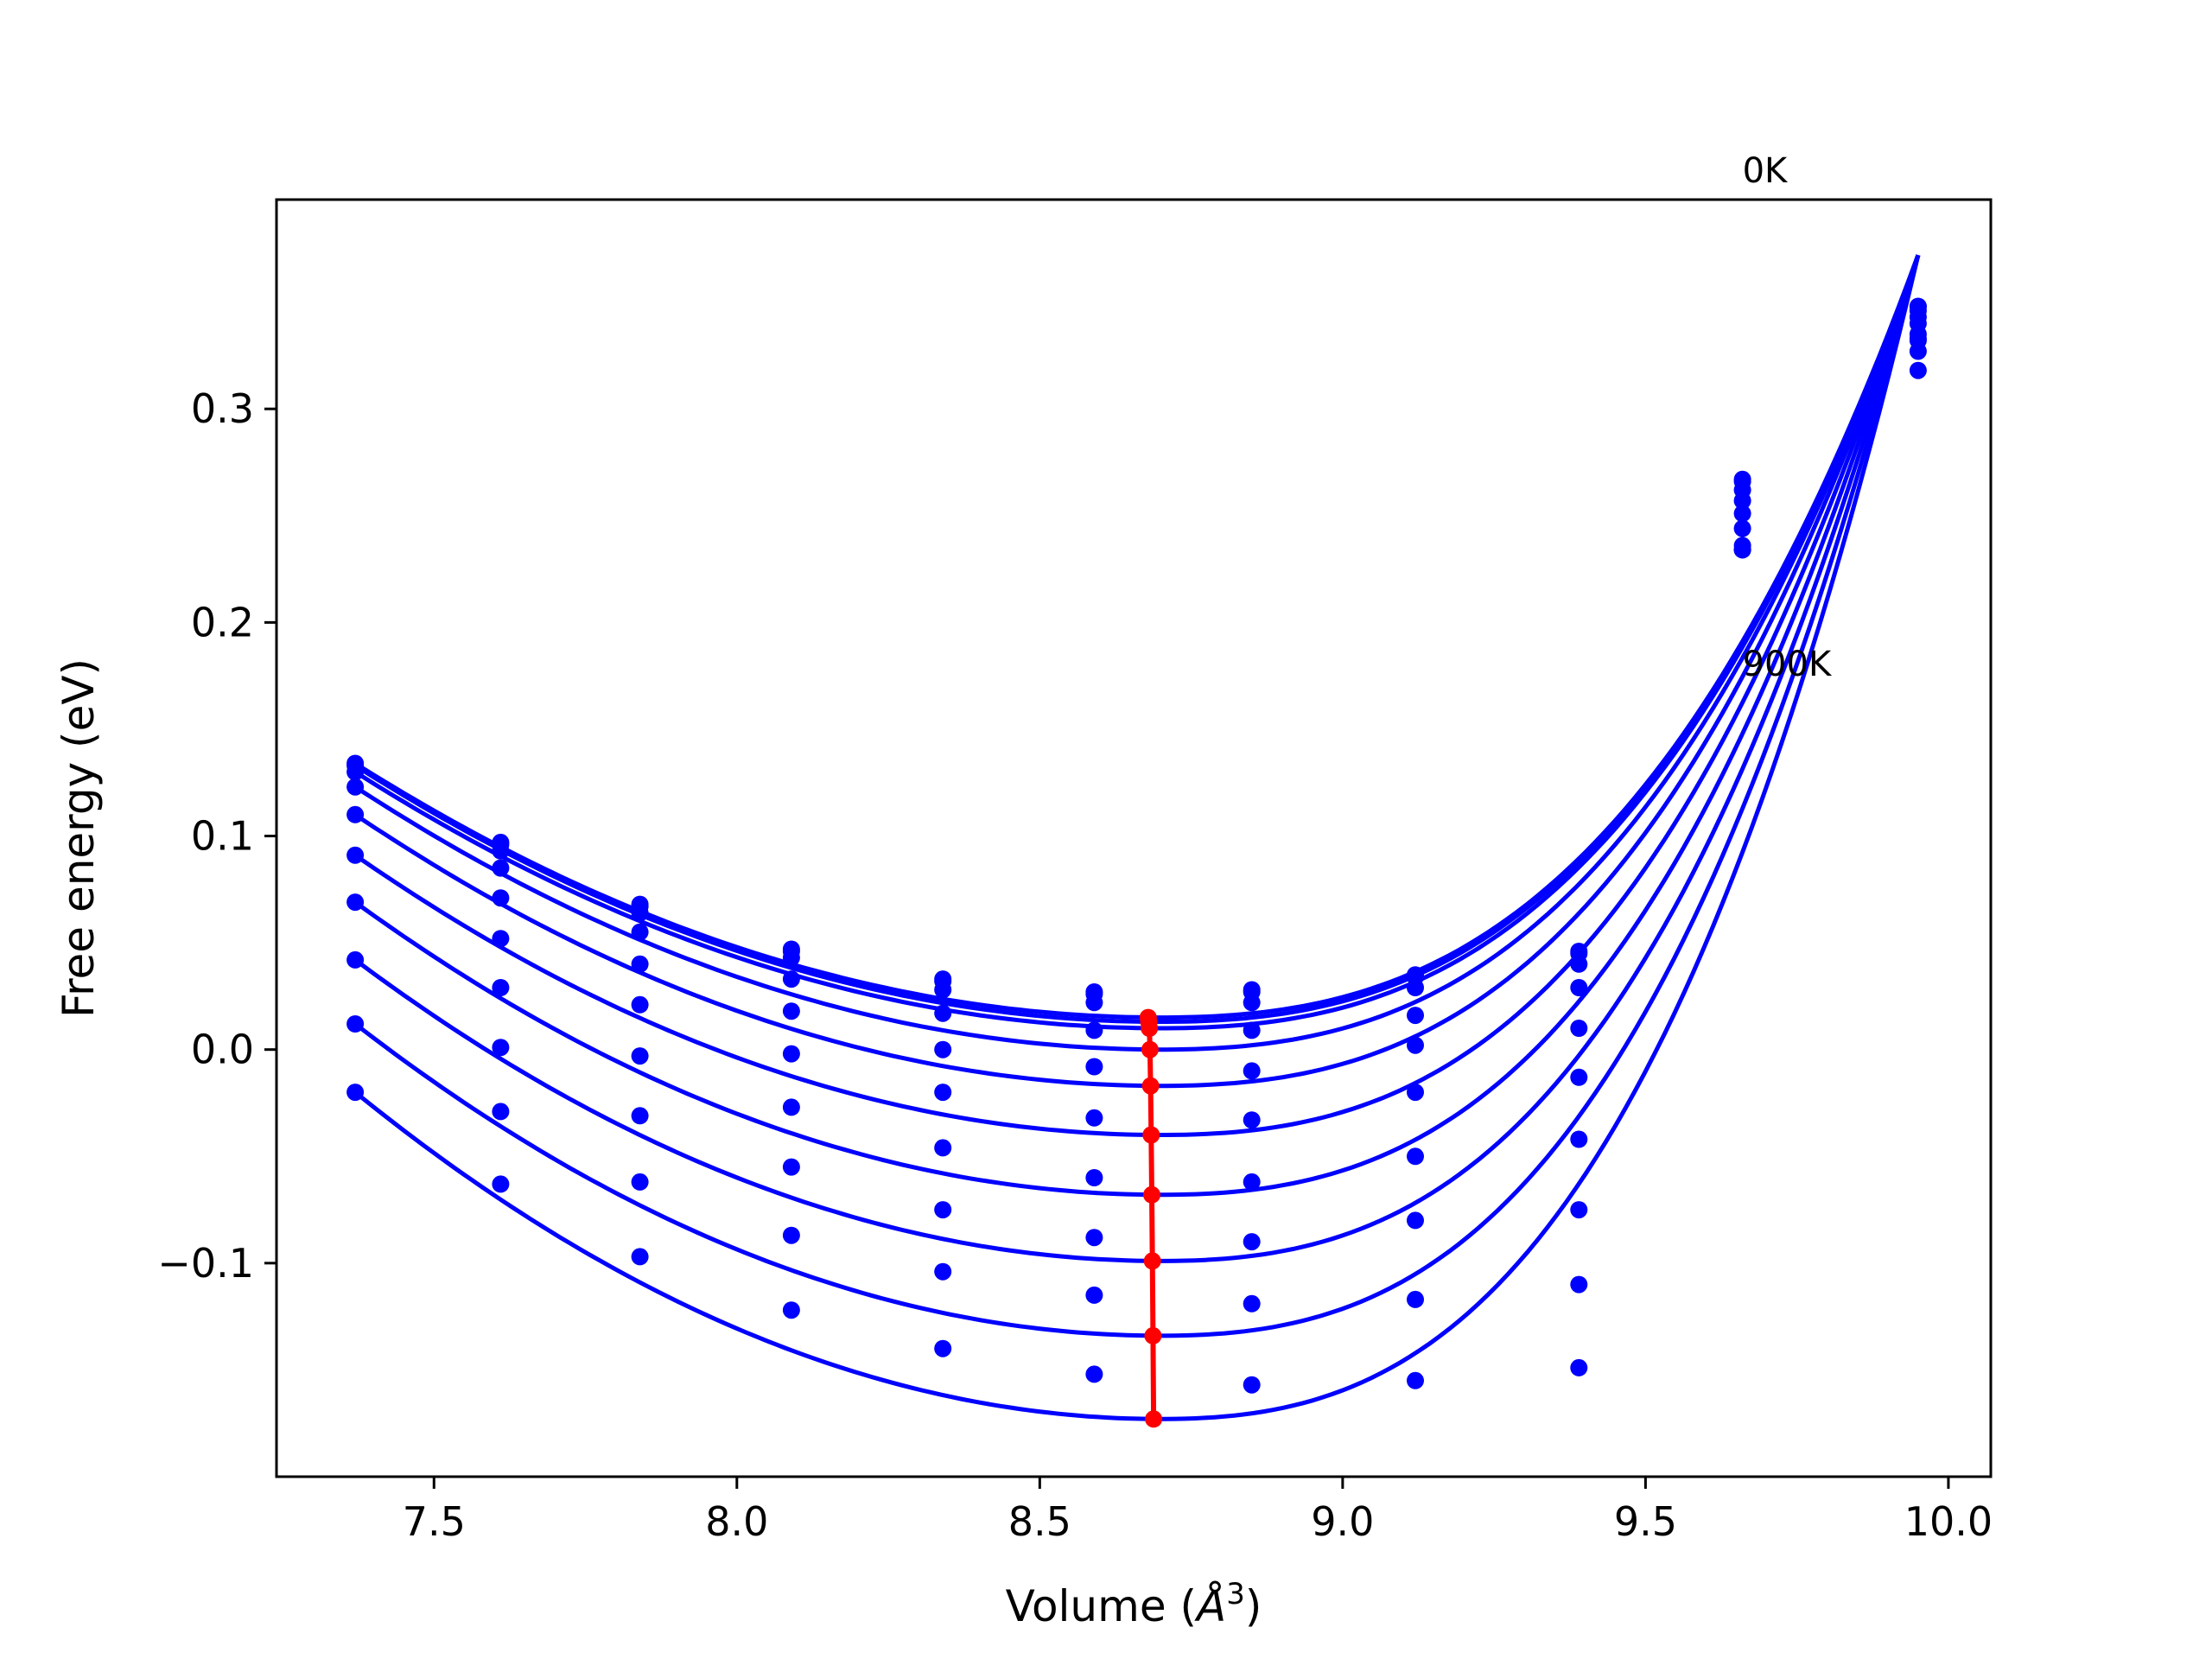 The width and height of the screenshot is (2212, 1659). Describe the element at coordinates (79, 838) in the screenshot. I see `y-axis-label: Free energy (eV)` at that location.